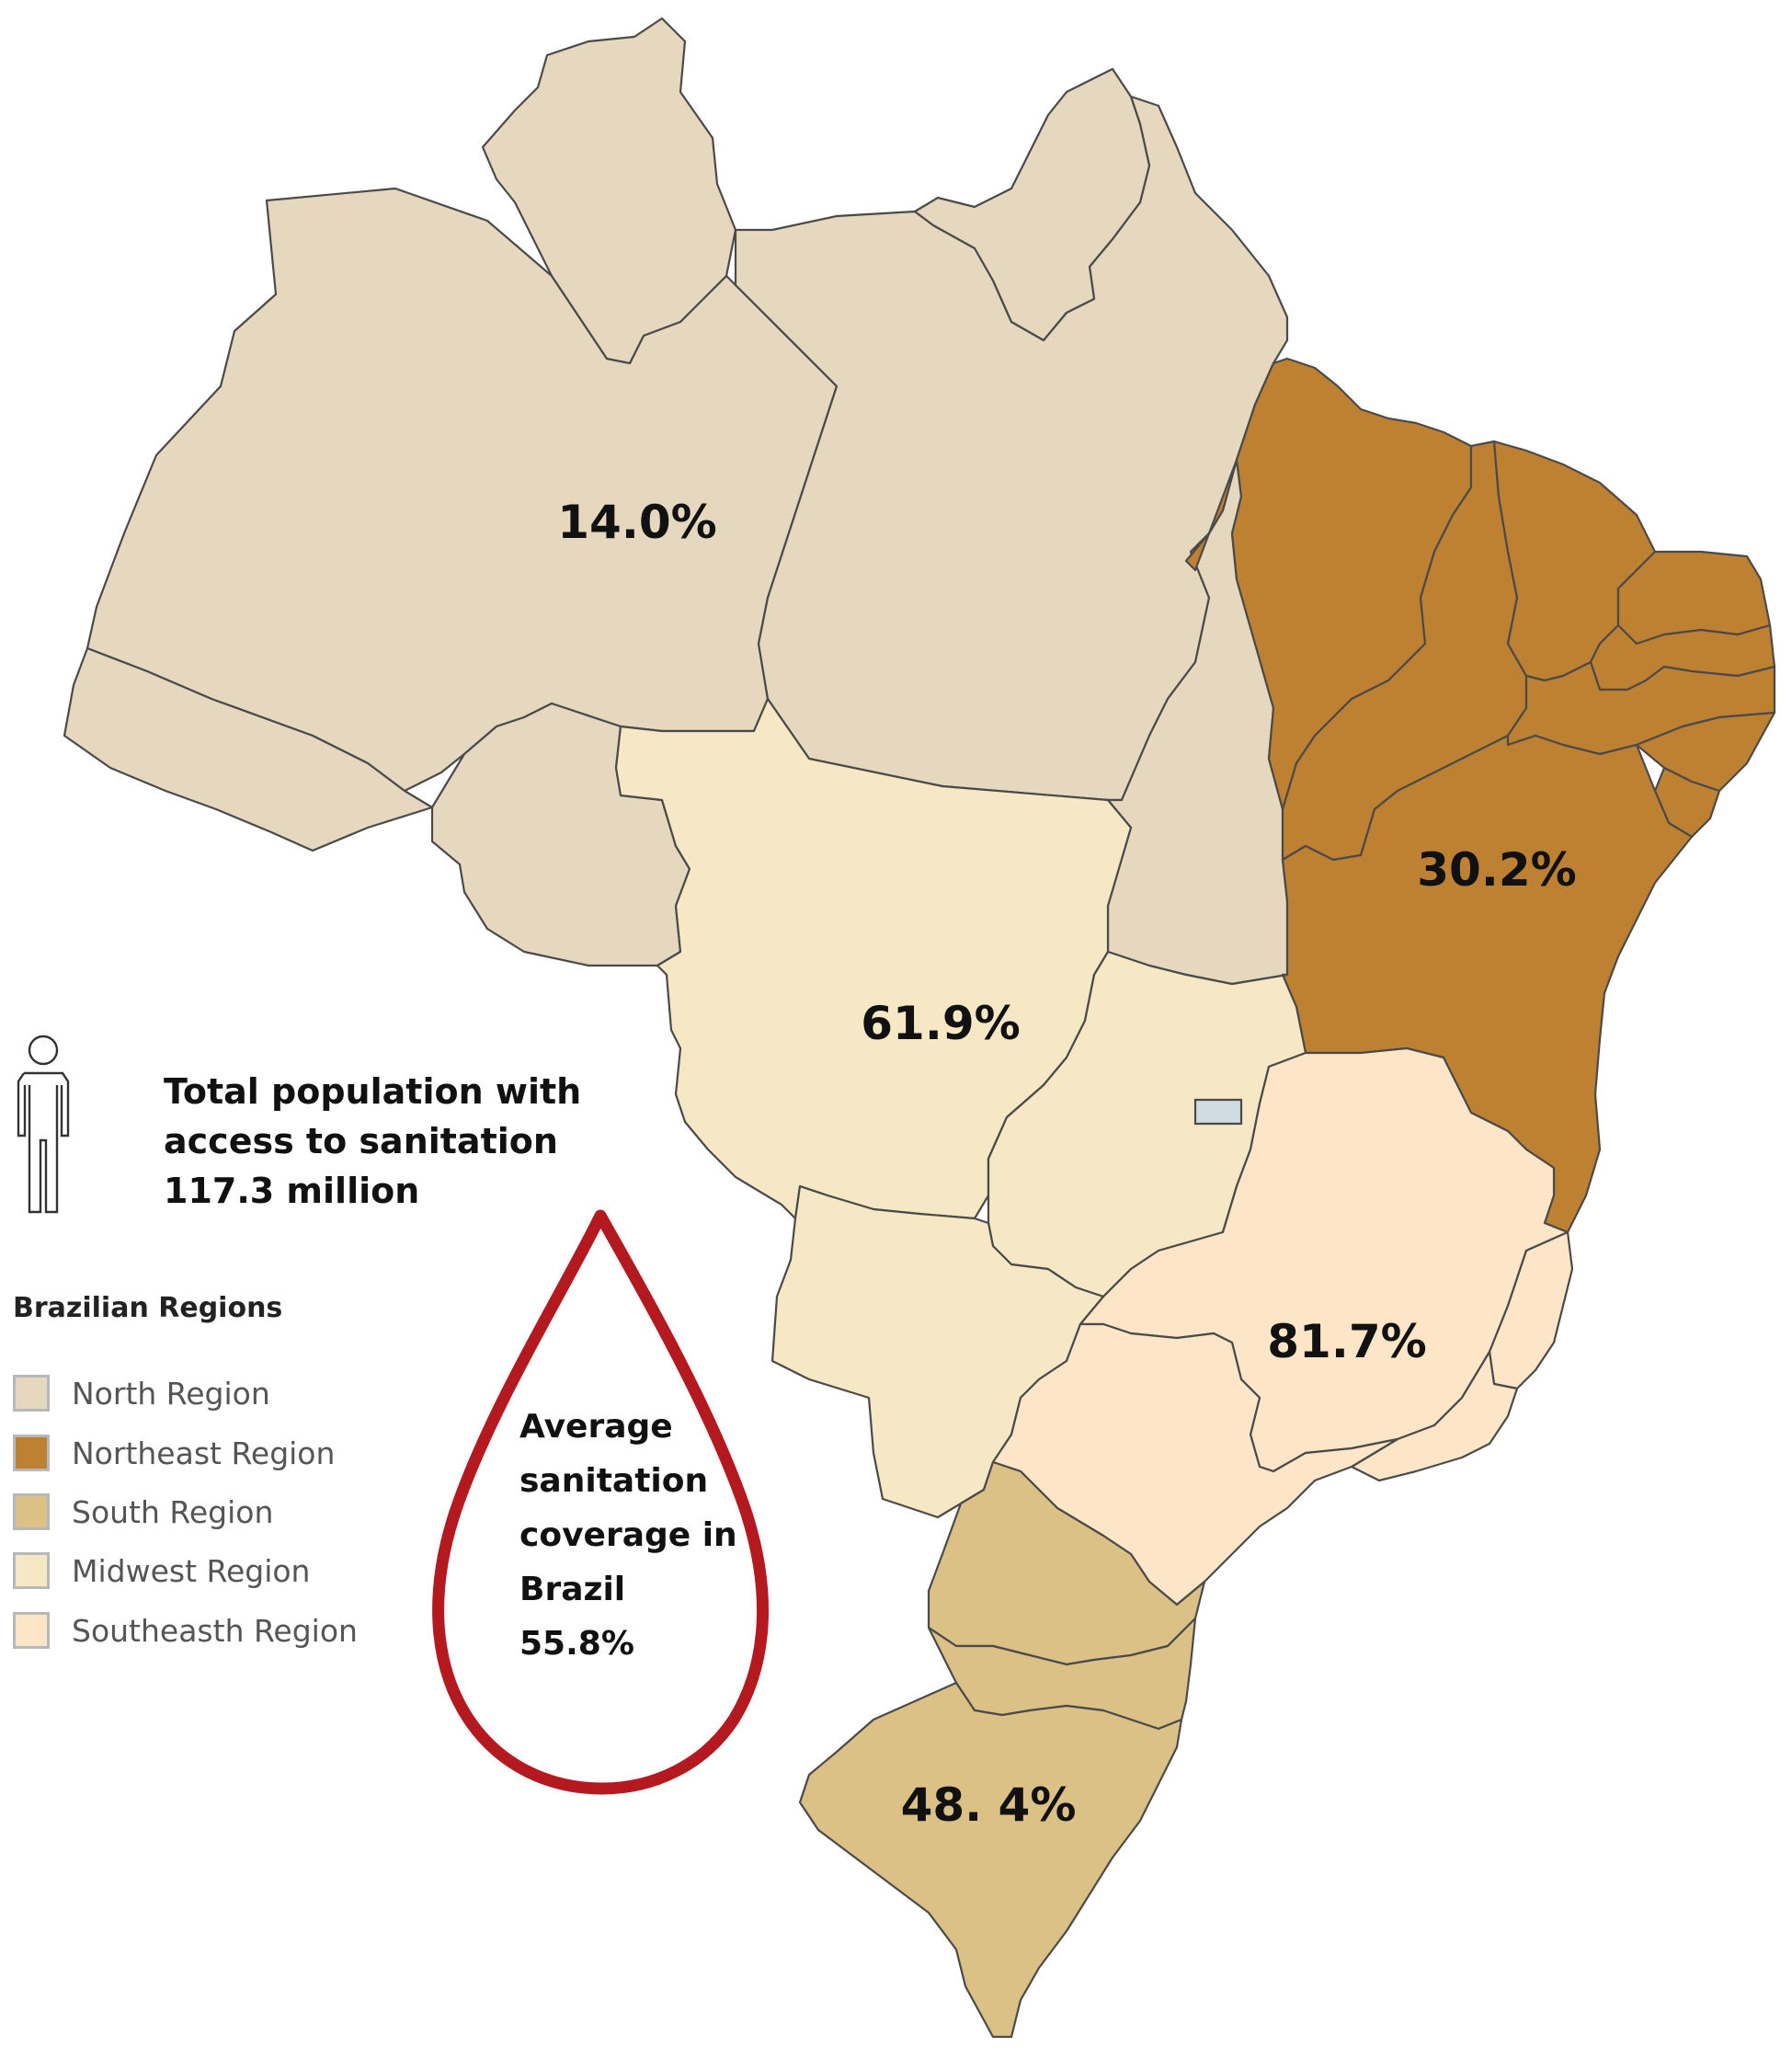  Describe the element at coordinates (614, 1481) in the screenshot. I see `drop-line-2: sanitation` at that location.